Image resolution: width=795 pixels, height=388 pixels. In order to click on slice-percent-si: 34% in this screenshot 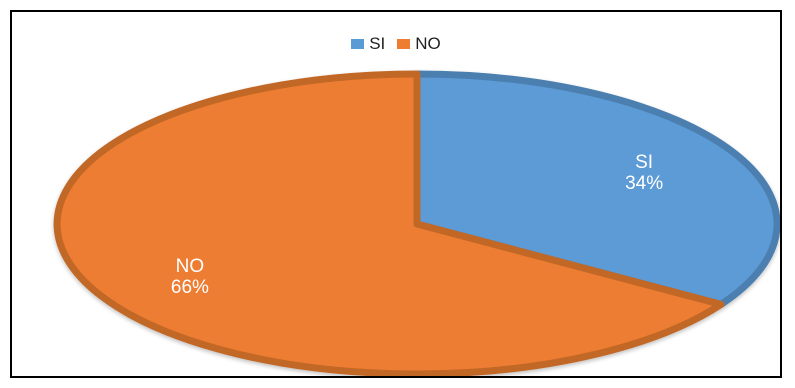, I will do `click(644, 183)`.